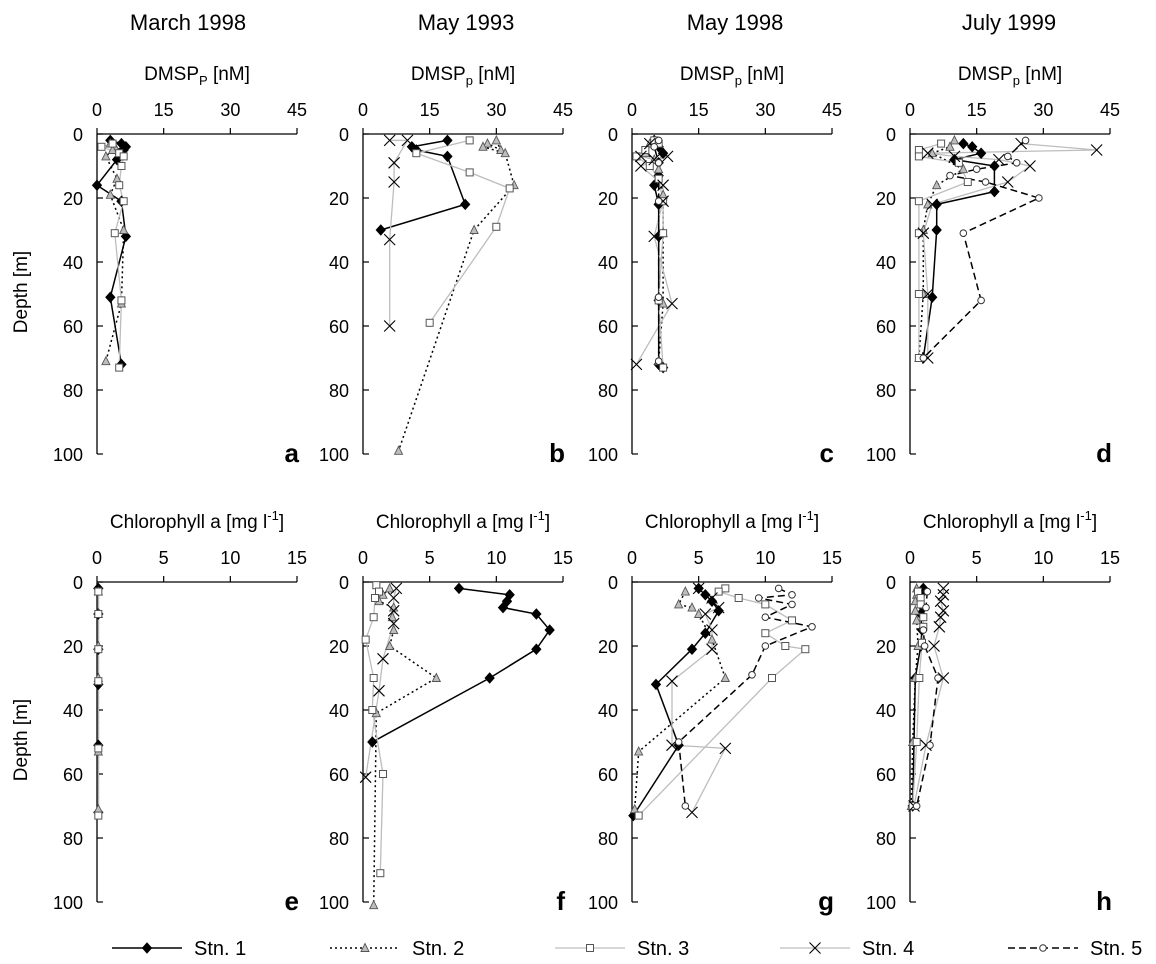 Image resolution: width=1156 pixels, height=964 pixels. I want to click on legend: Stn. 1 Stn. 2 Stn. 3 Stn. 4 Stn. 5, so click(627, 949).